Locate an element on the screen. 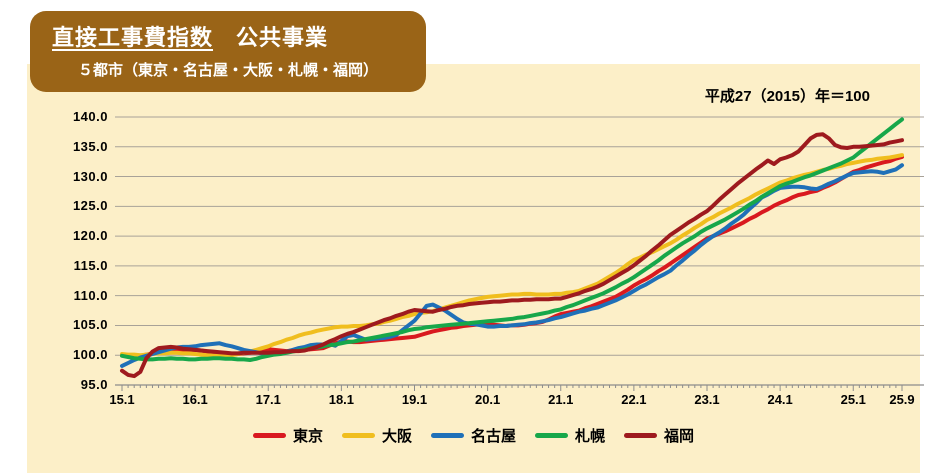 This screenshot has height=476, width=930. x-axis-label: 18.1 is located at coordinates (341, 399).